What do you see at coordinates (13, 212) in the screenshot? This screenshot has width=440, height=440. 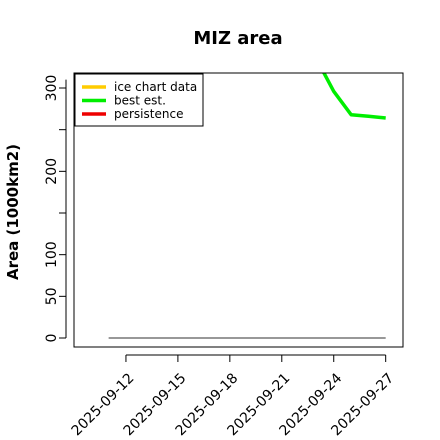 I see `y-axis-label: Area (1000km2)` at bounding box center [13, 212].